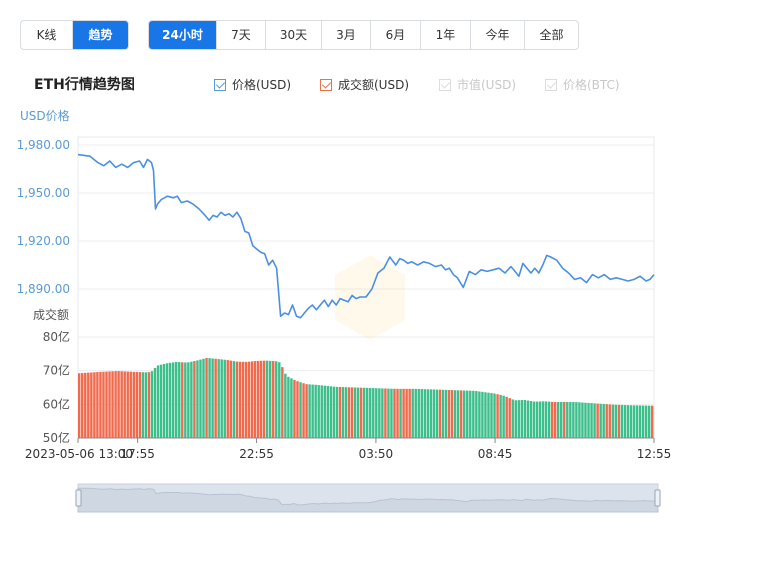  Describe the element at coordinates (364, 84) in the screenshot. I see `legend-volume-usd: 成交额(USD)` at that location.